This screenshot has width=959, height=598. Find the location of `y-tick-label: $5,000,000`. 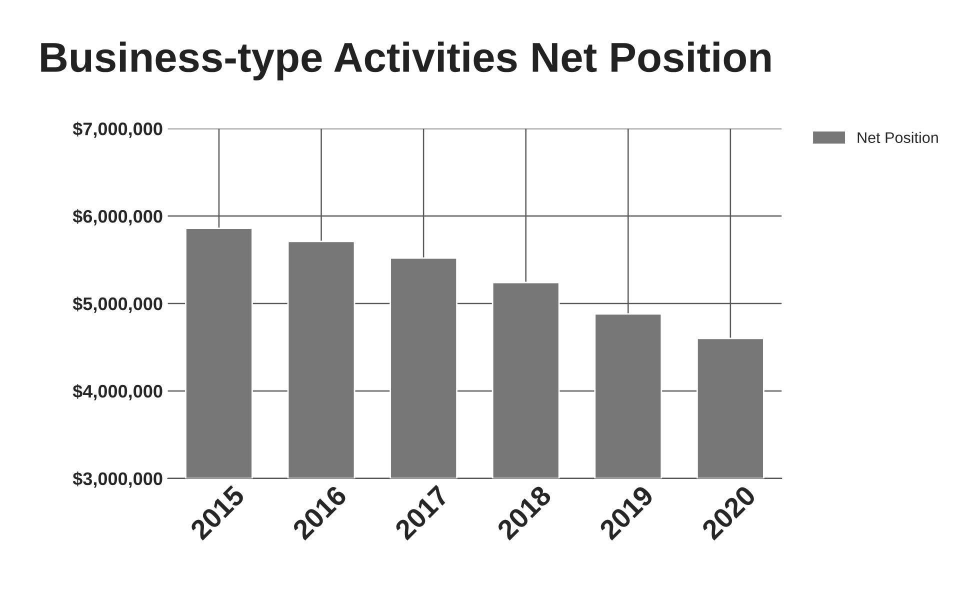

y-tick-label: $5,000,000 is located at coordinates (117, 304).